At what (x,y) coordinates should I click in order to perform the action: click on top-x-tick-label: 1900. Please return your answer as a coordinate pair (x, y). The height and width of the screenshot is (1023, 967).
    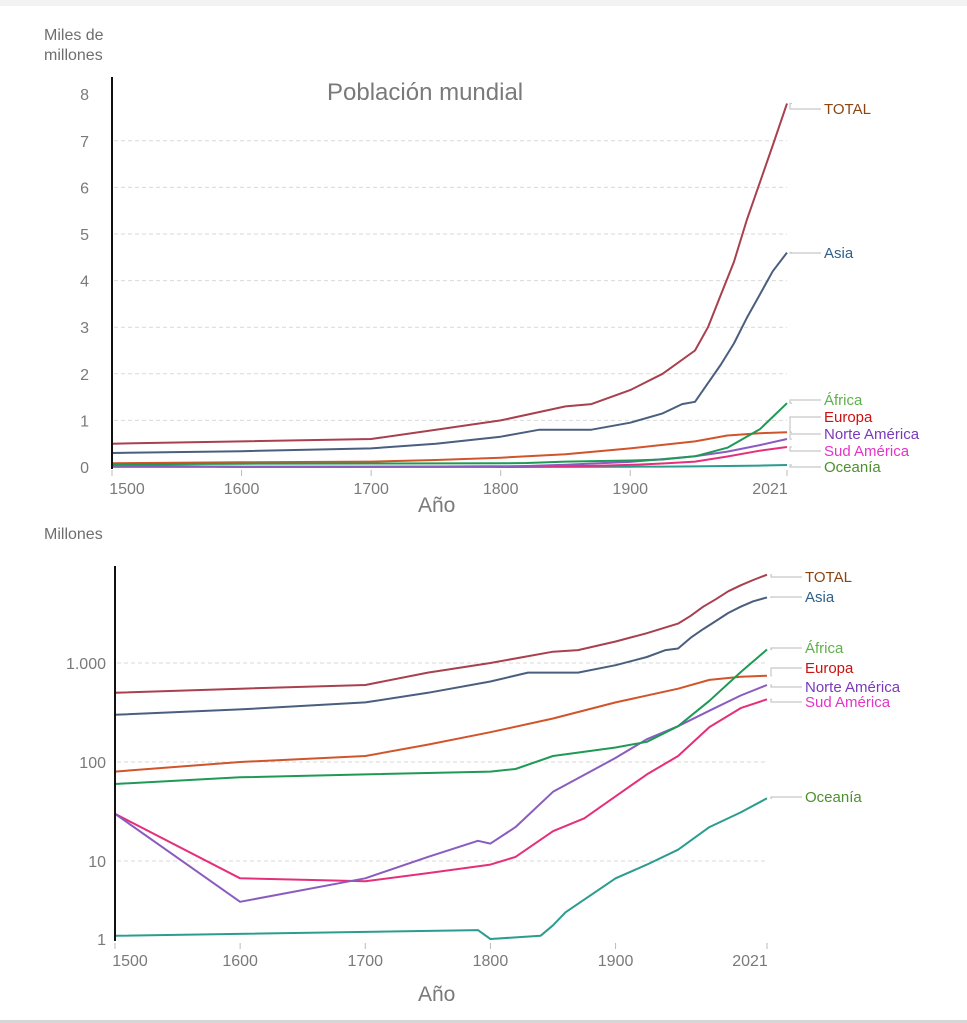
    Looking at the image, I should click on (630, 489).